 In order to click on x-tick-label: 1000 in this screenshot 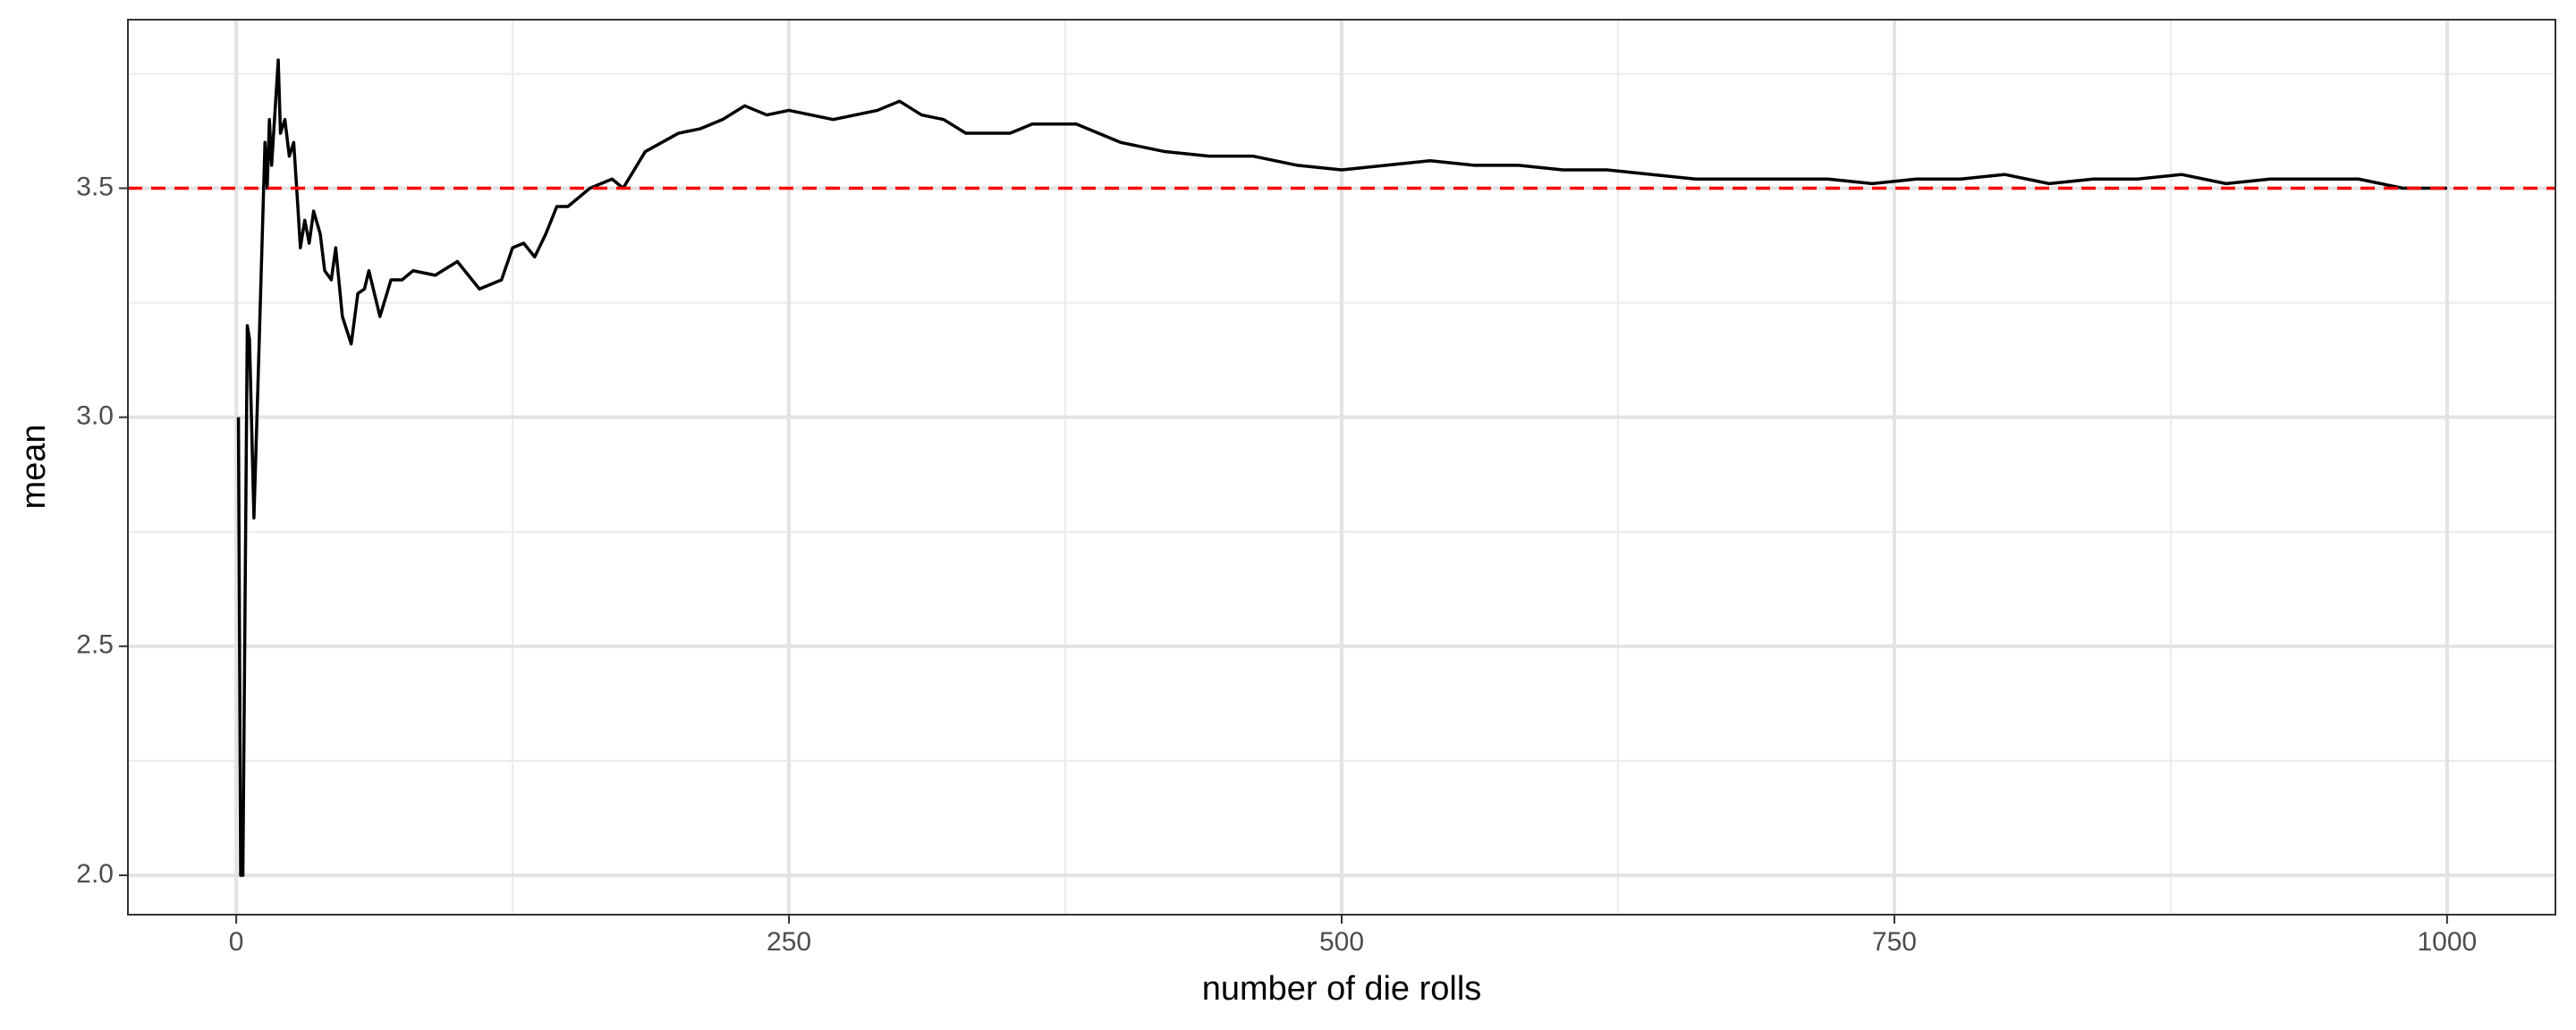, I will do `click(2448, 942)`.